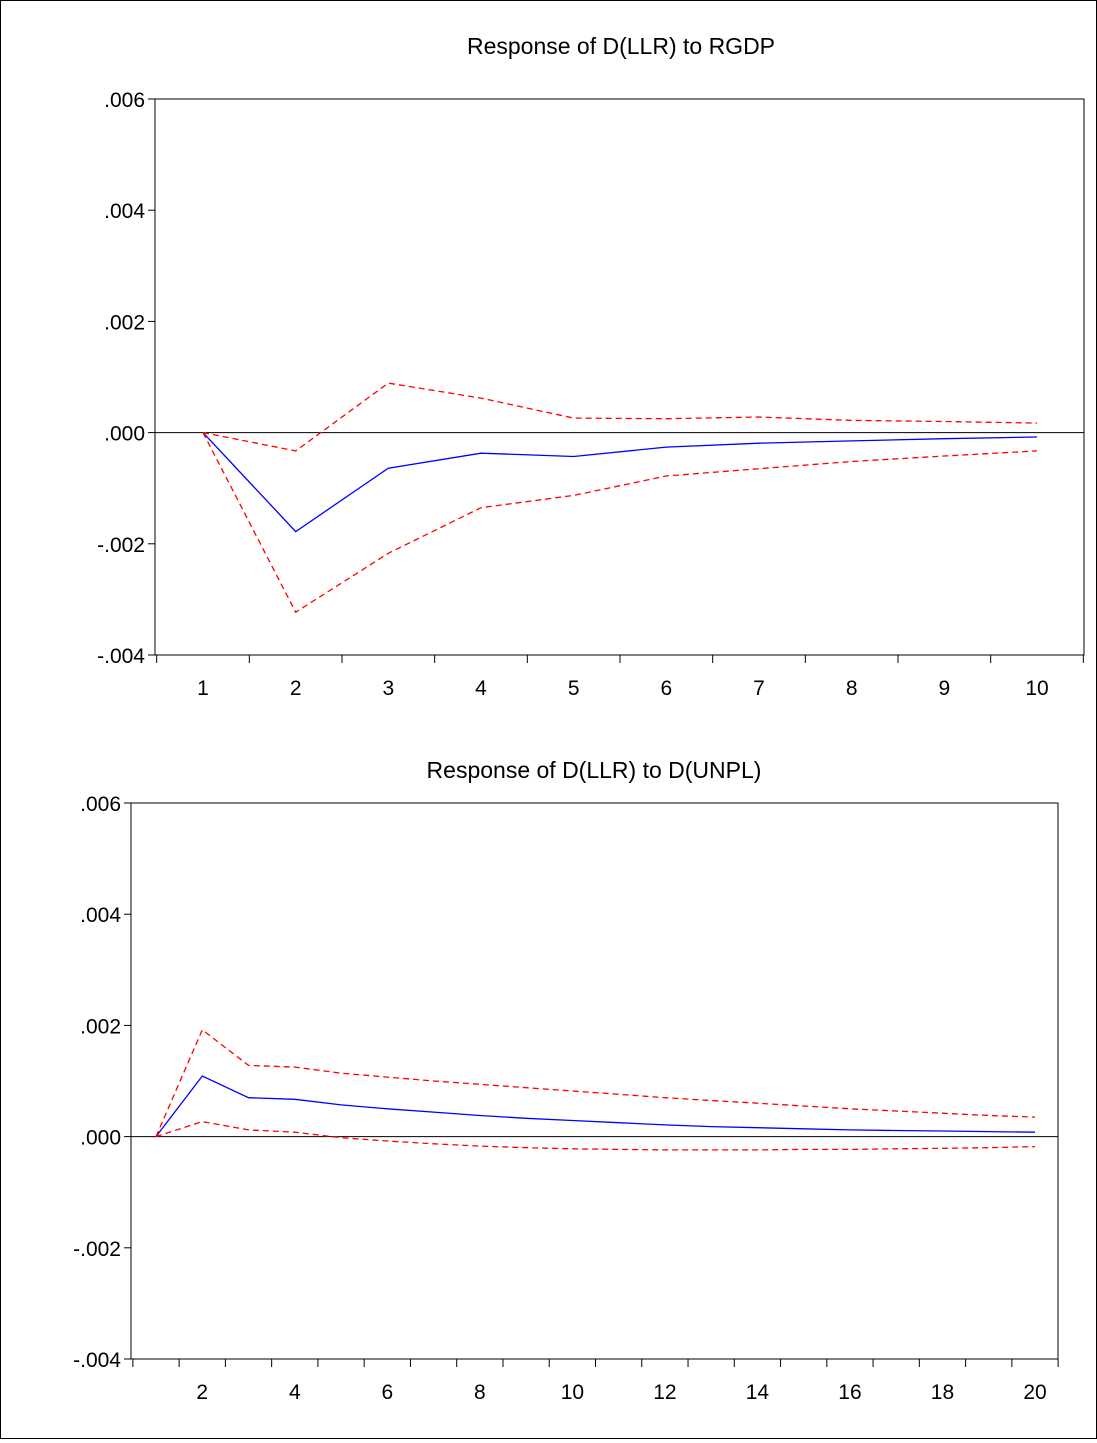 Image resolution: width=1097 pixels, height=1443 pixels. I want to click on x-tick-label: 20, so click(1034, 1392).